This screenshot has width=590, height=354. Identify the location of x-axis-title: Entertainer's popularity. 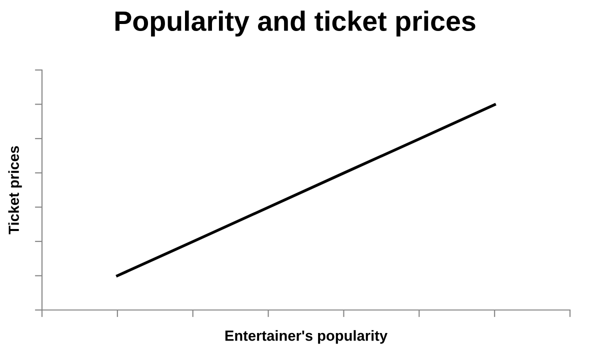
(306, 337).